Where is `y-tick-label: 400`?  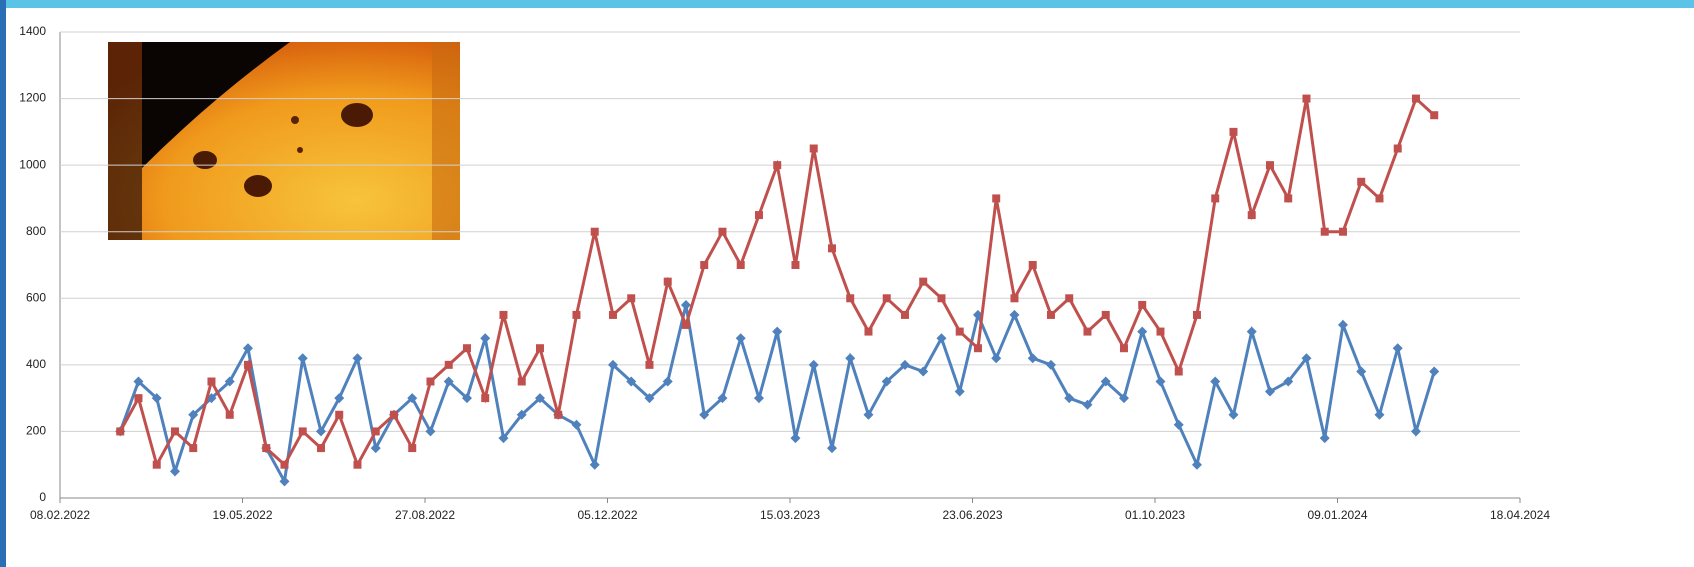
y-tick-label: 400 is located at coordinates (36, 364).